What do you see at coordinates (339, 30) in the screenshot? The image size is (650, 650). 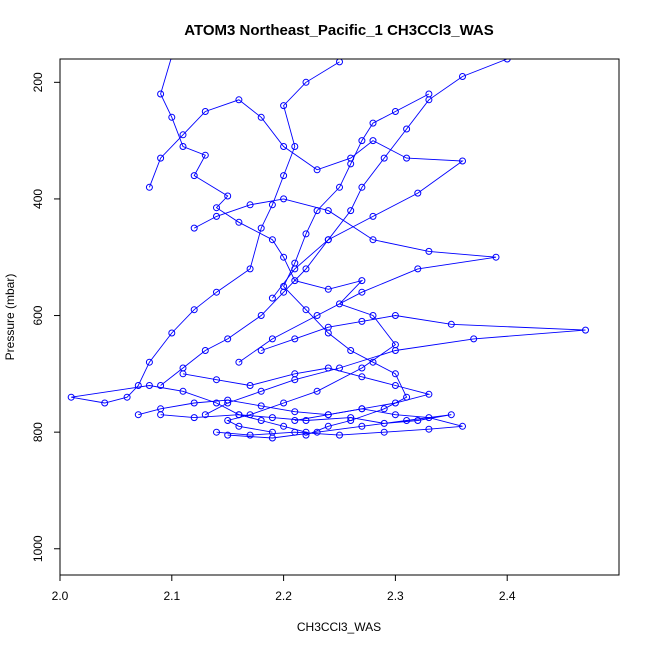 I see `chart-title: ATOM3 Northeast_Pacific_1 CH3CCl3_WAS` at bounding box center [339, 30].